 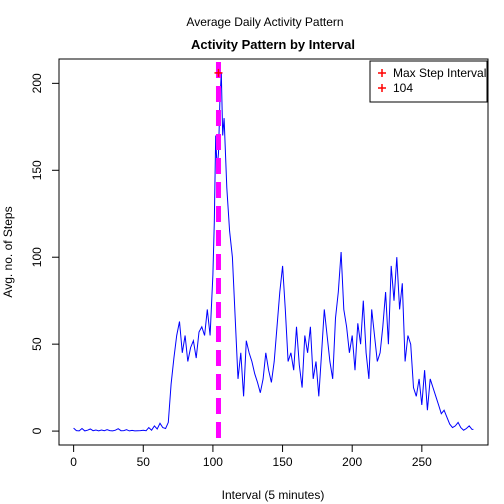 What do you see at coordinates (264, 22) in the screenshot?
I see `outer-title: Average Daily Activity Pattern` at bounding box center [264, 22].